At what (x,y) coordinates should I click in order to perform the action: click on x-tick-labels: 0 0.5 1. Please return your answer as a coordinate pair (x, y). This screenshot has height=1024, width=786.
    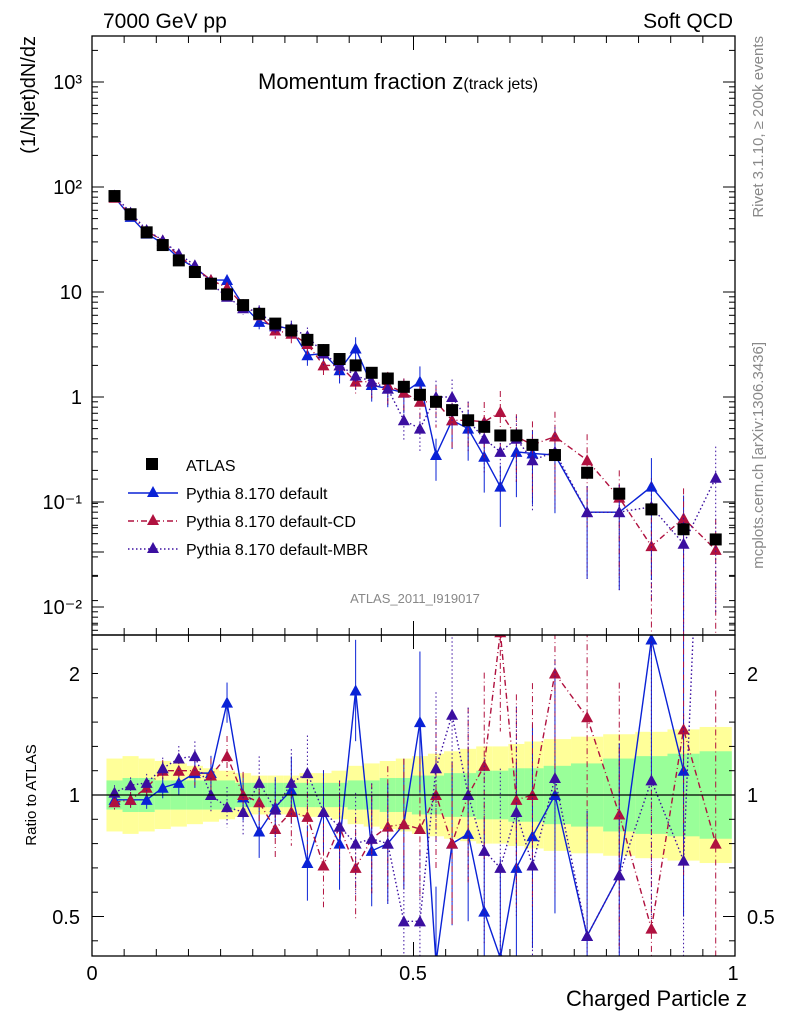
    Looking at the image, I should click on (412, 974).